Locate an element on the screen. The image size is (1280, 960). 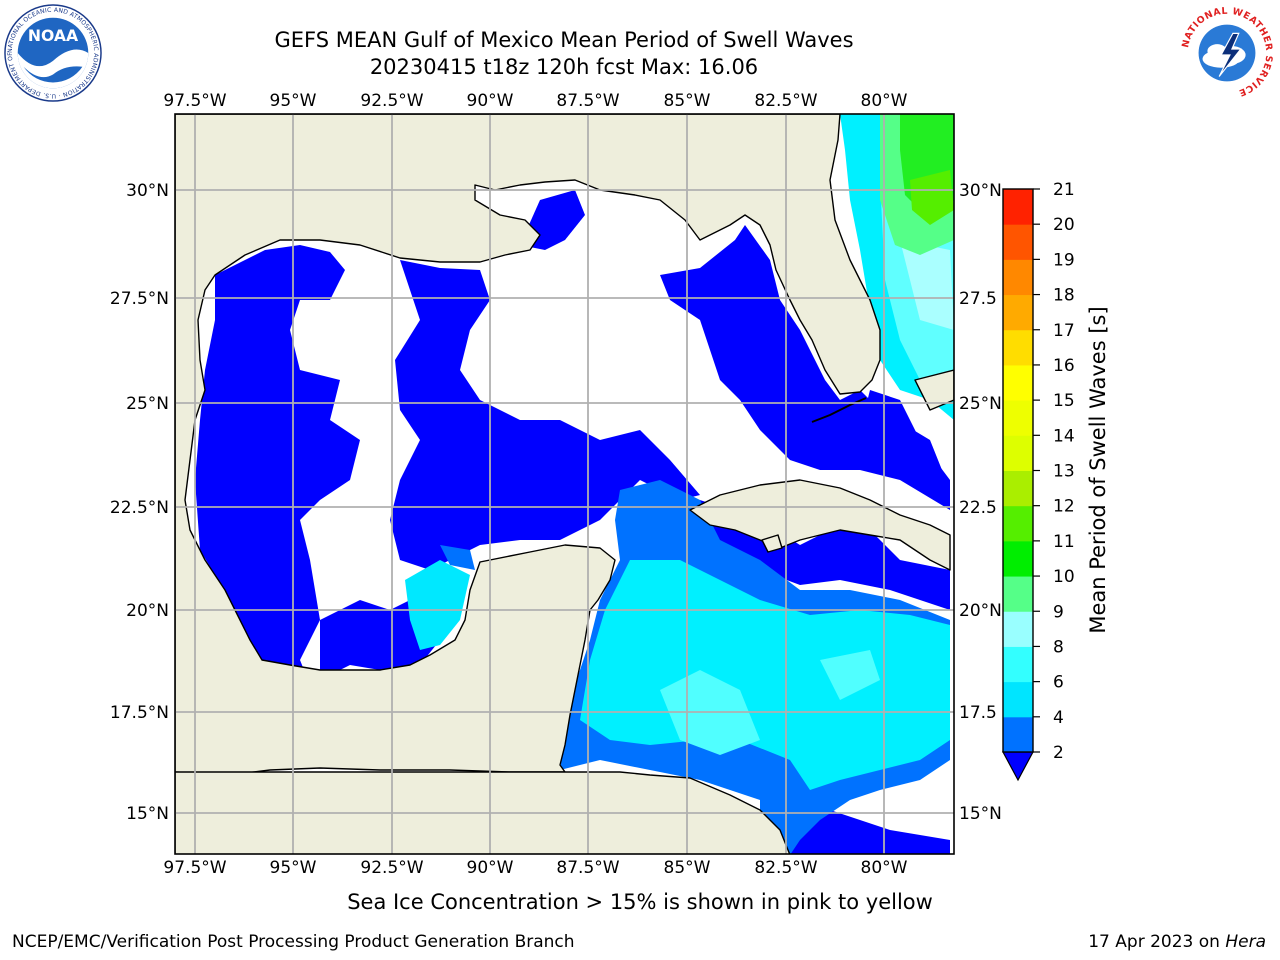
figure-subtitle: 20230415 t18z 120h fcst Max: 16.06 is located at coordinates (564, 67).